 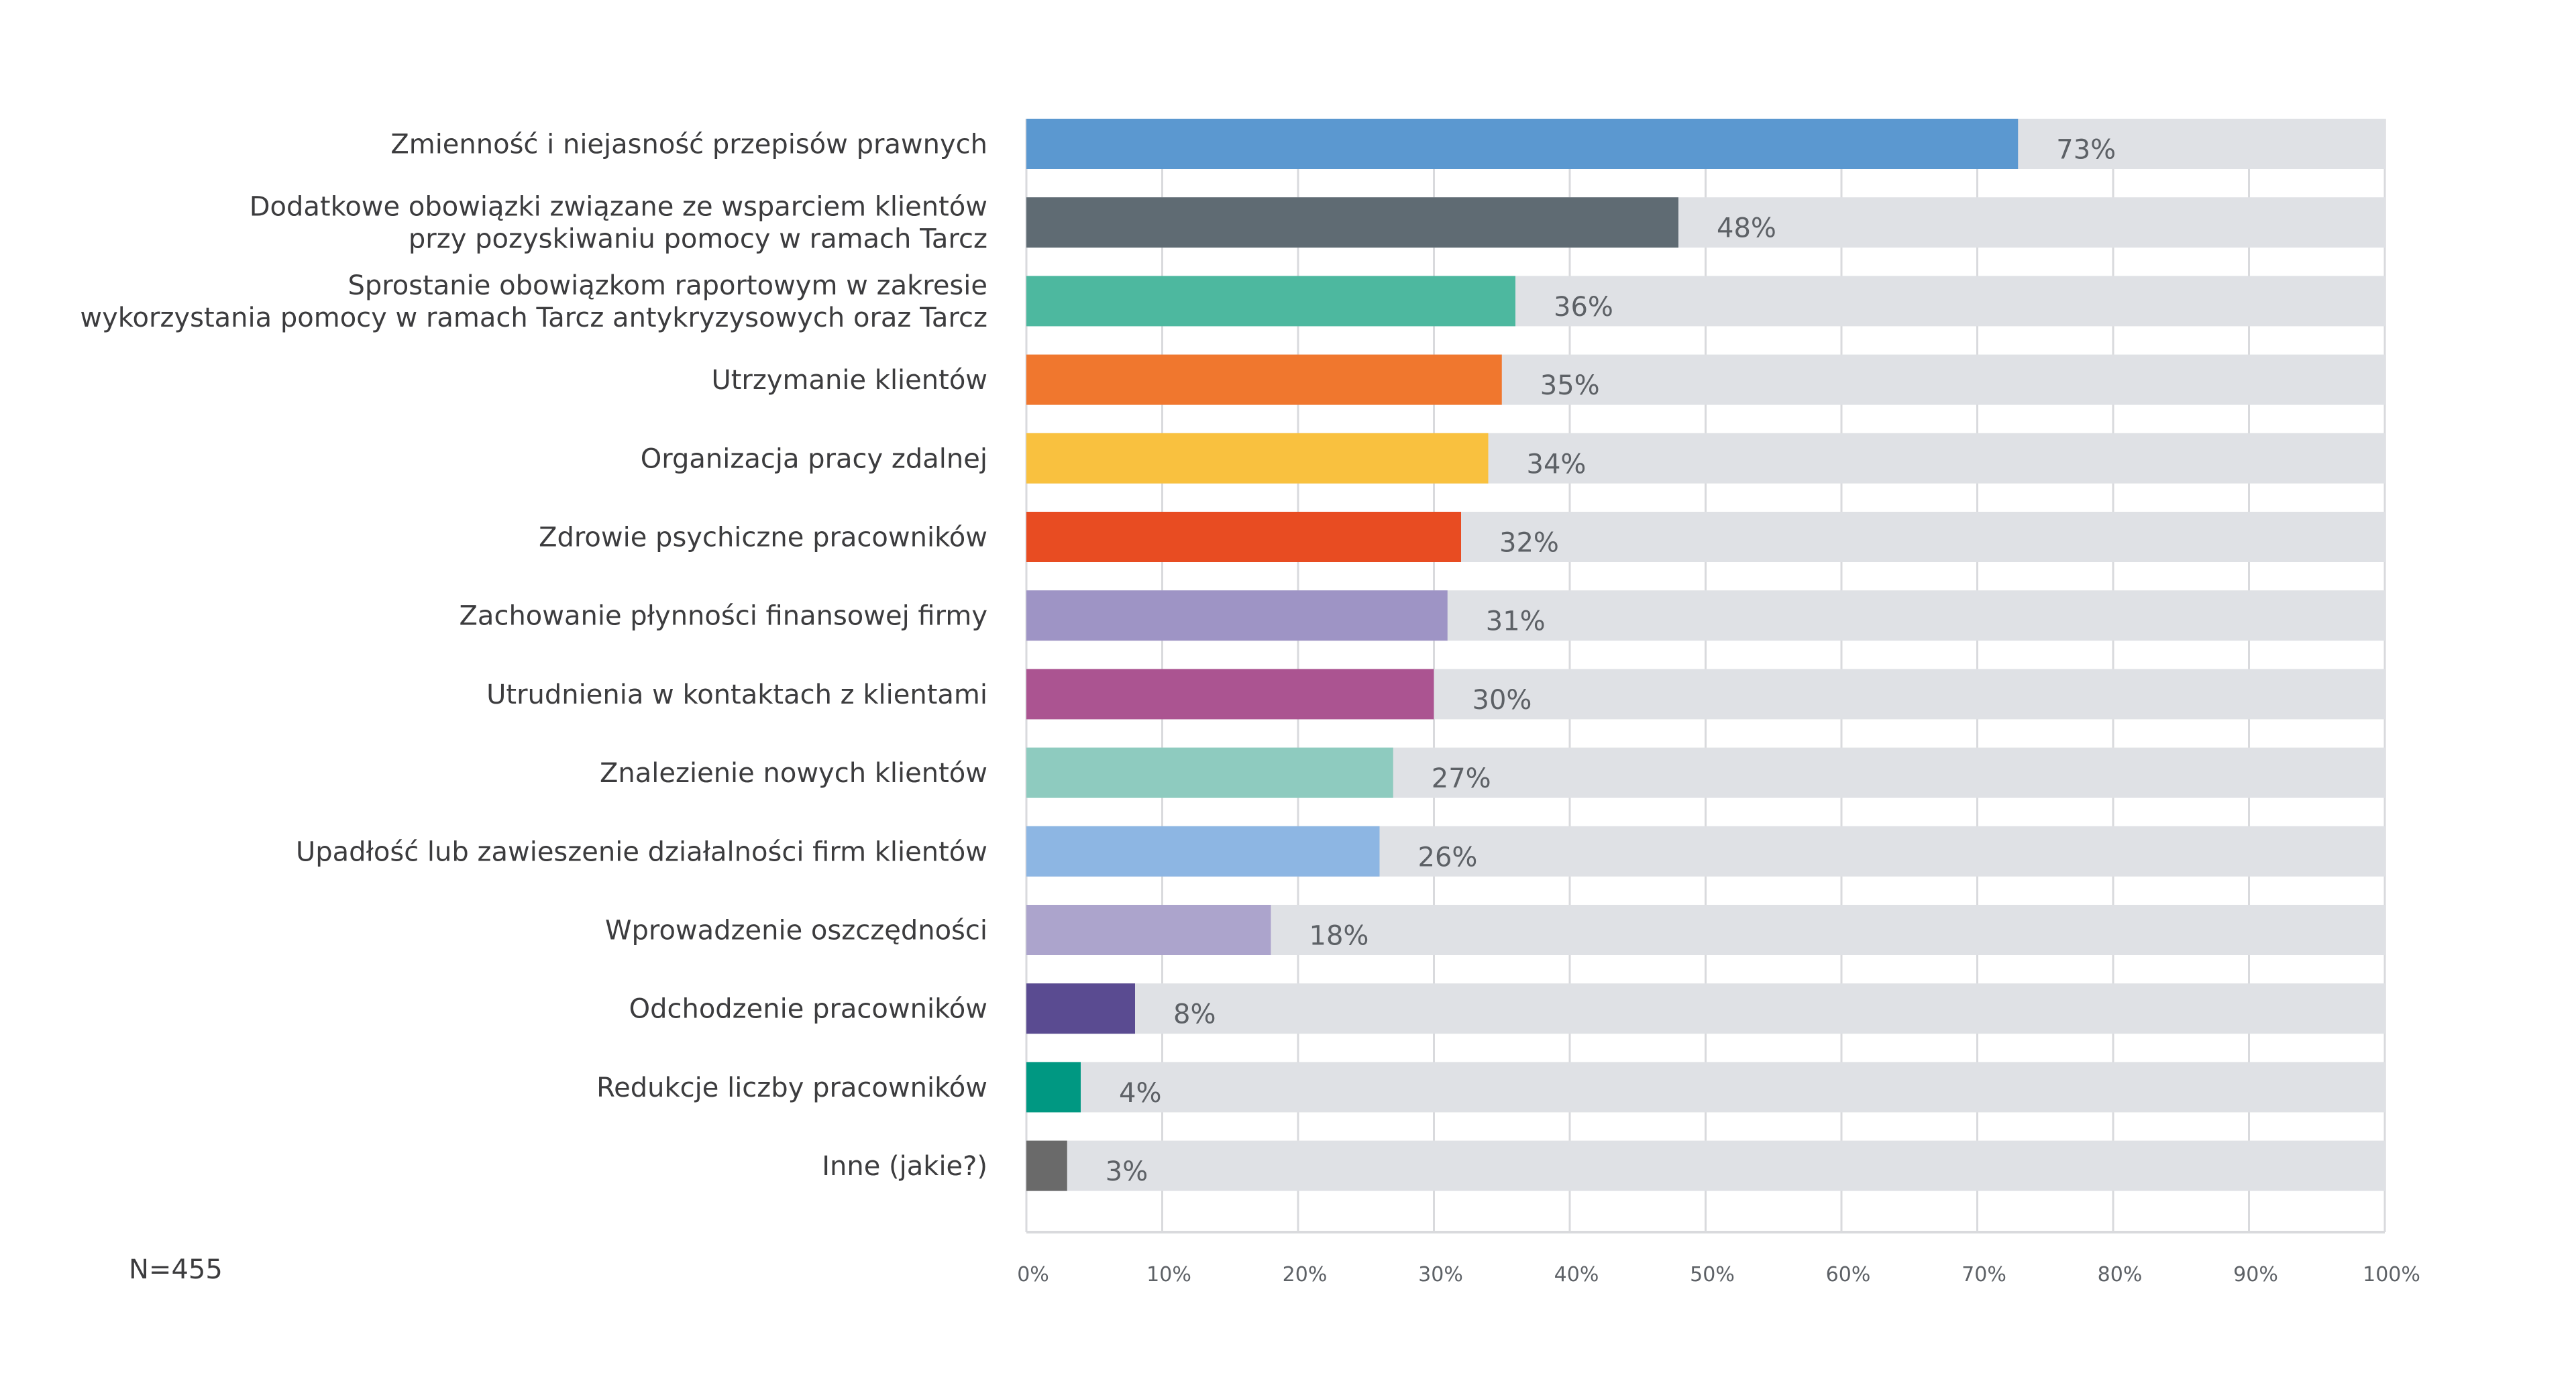 I want to click on bar-value-label: 26%, so click(x=1448, y=858).